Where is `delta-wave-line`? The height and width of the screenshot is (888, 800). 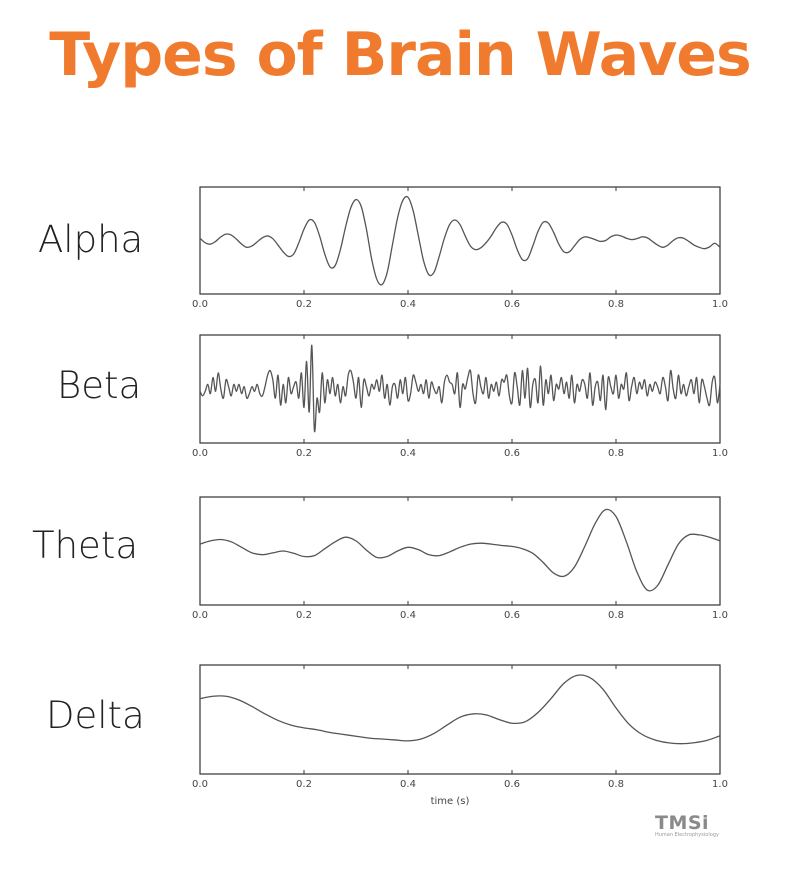
delta-wave-line is located at coordinates (460, 709).